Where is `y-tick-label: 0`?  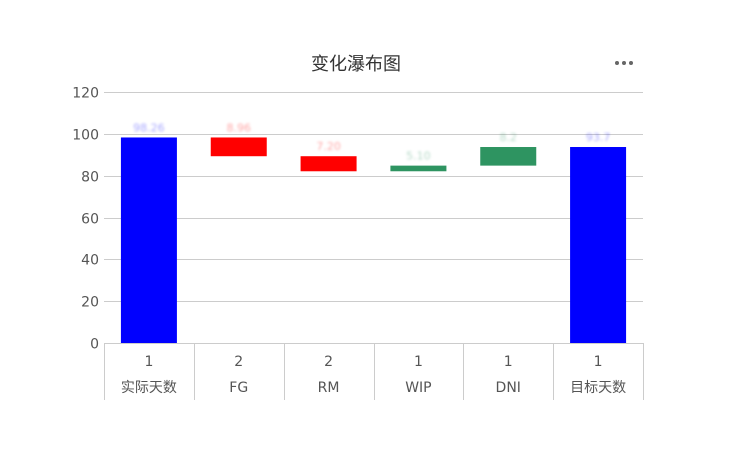
y-tick-label: 0 is located at coordinates (94, 345).